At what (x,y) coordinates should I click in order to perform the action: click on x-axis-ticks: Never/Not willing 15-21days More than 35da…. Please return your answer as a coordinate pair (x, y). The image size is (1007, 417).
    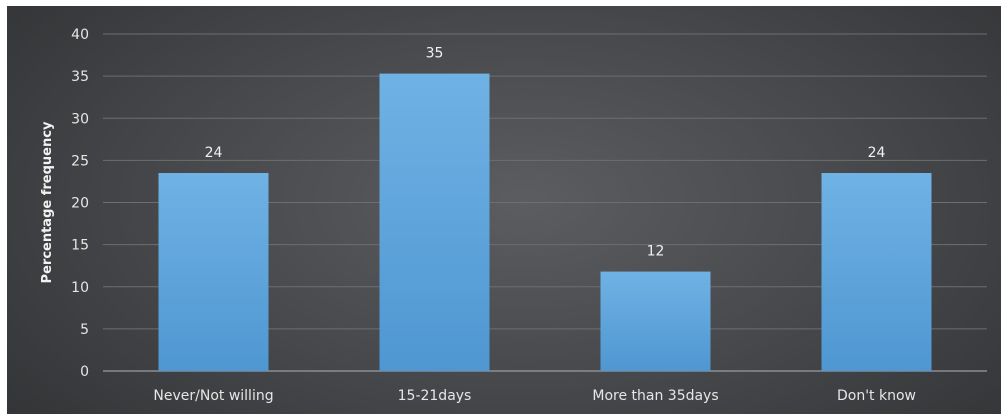
    Looking at the image, I should click on (534, 396).